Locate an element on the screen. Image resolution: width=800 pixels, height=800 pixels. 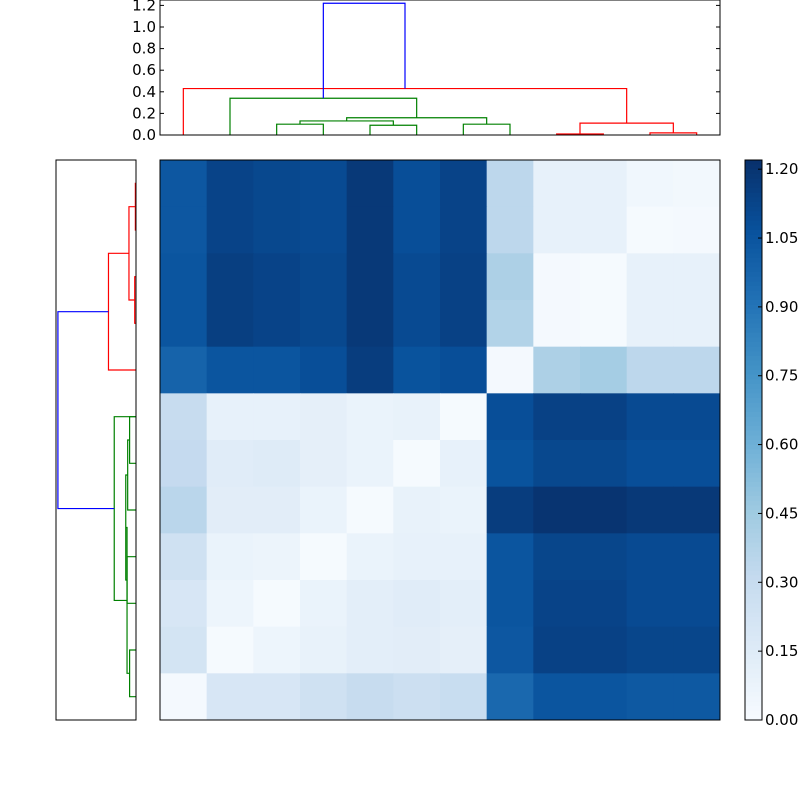
left-dendrogram is located at coordinates (96, 440).